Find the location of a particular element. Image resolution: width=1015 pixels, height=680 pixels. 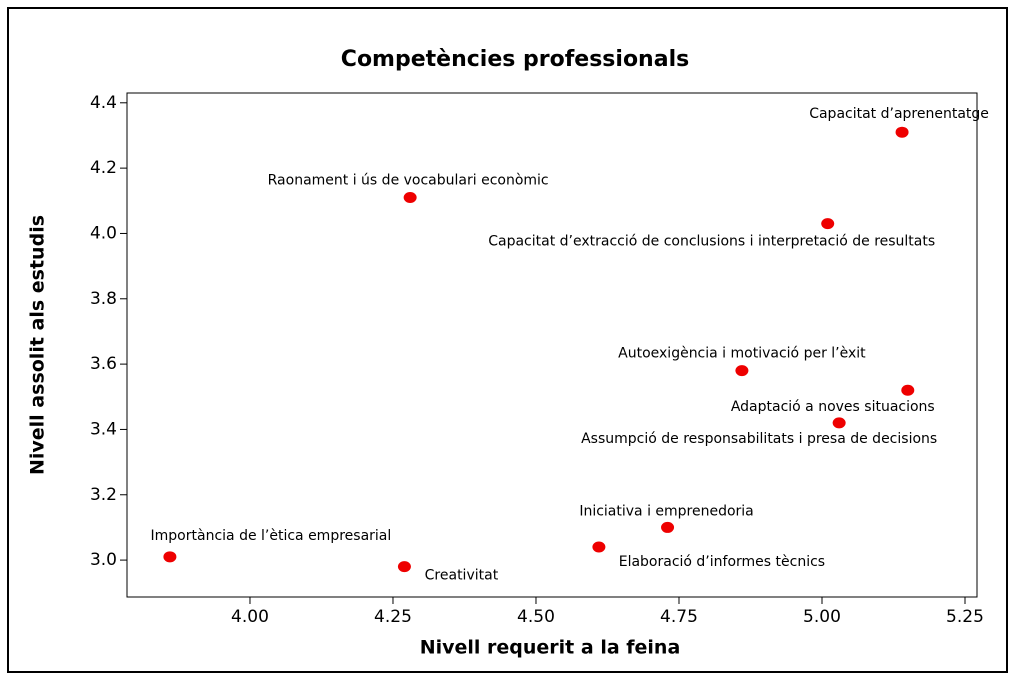

x-tick-label: 4.50 is located at coordinates (536, 617).